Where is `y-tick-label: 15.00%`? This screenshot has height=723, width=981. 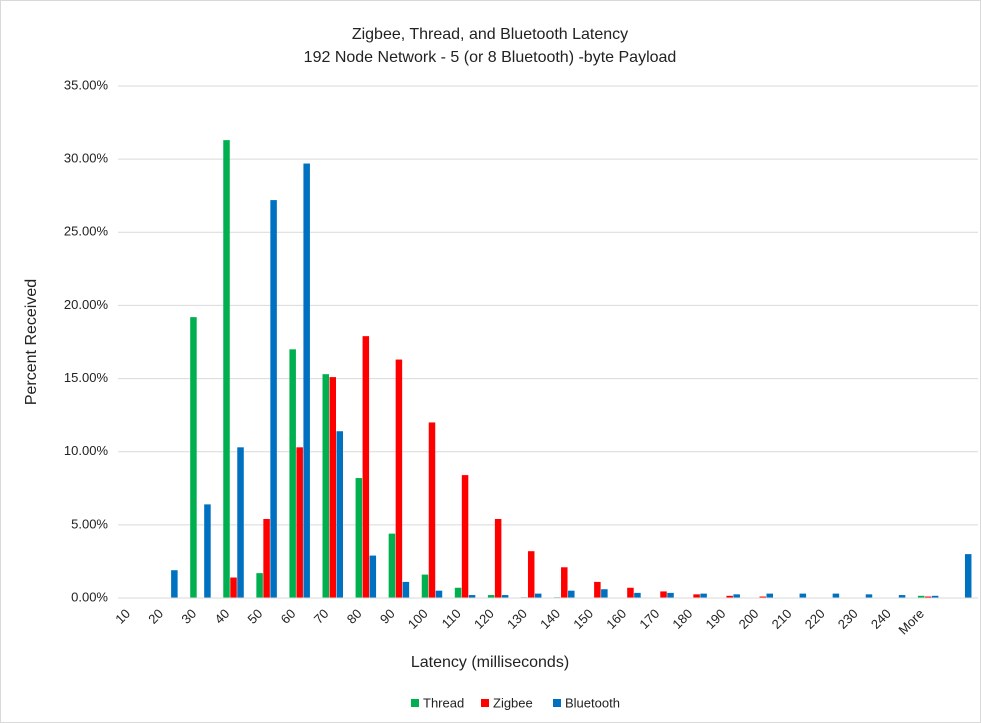 y-tick-label: 15.00% is located at coordinates (86, 377).